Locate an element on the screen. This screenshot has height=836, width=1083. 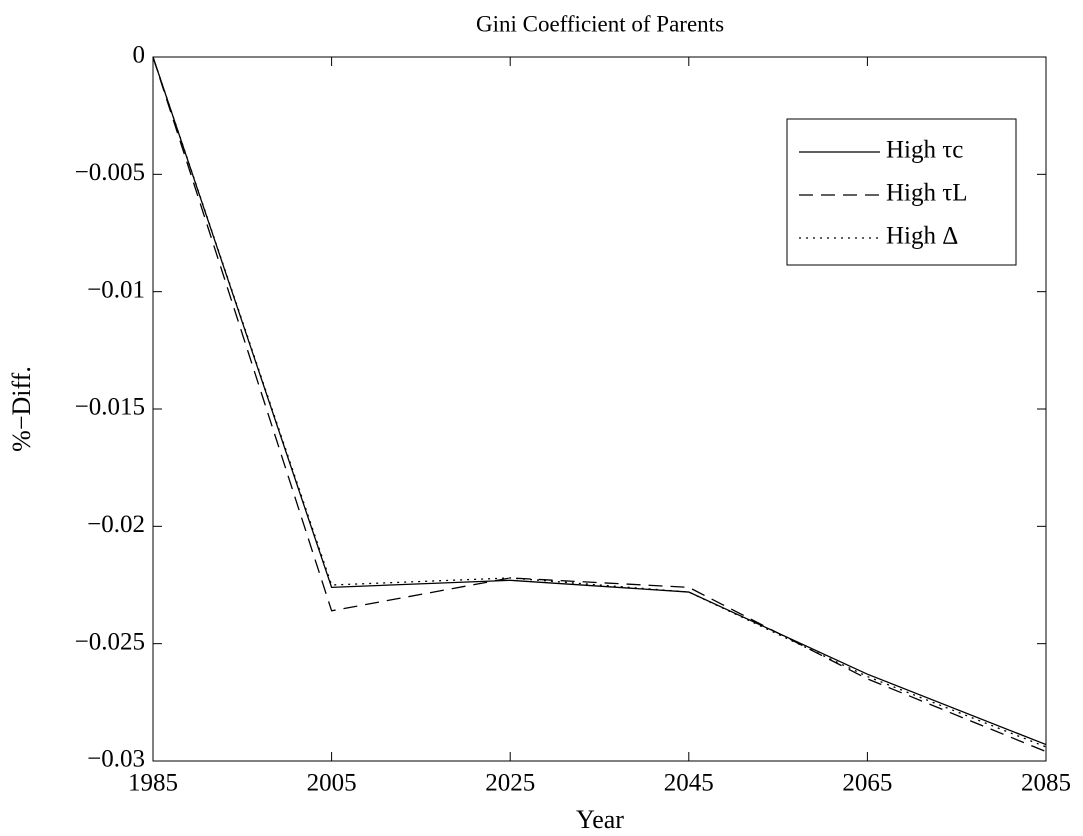
x-tick-label: 1985 is located at coordinates (153, 783).